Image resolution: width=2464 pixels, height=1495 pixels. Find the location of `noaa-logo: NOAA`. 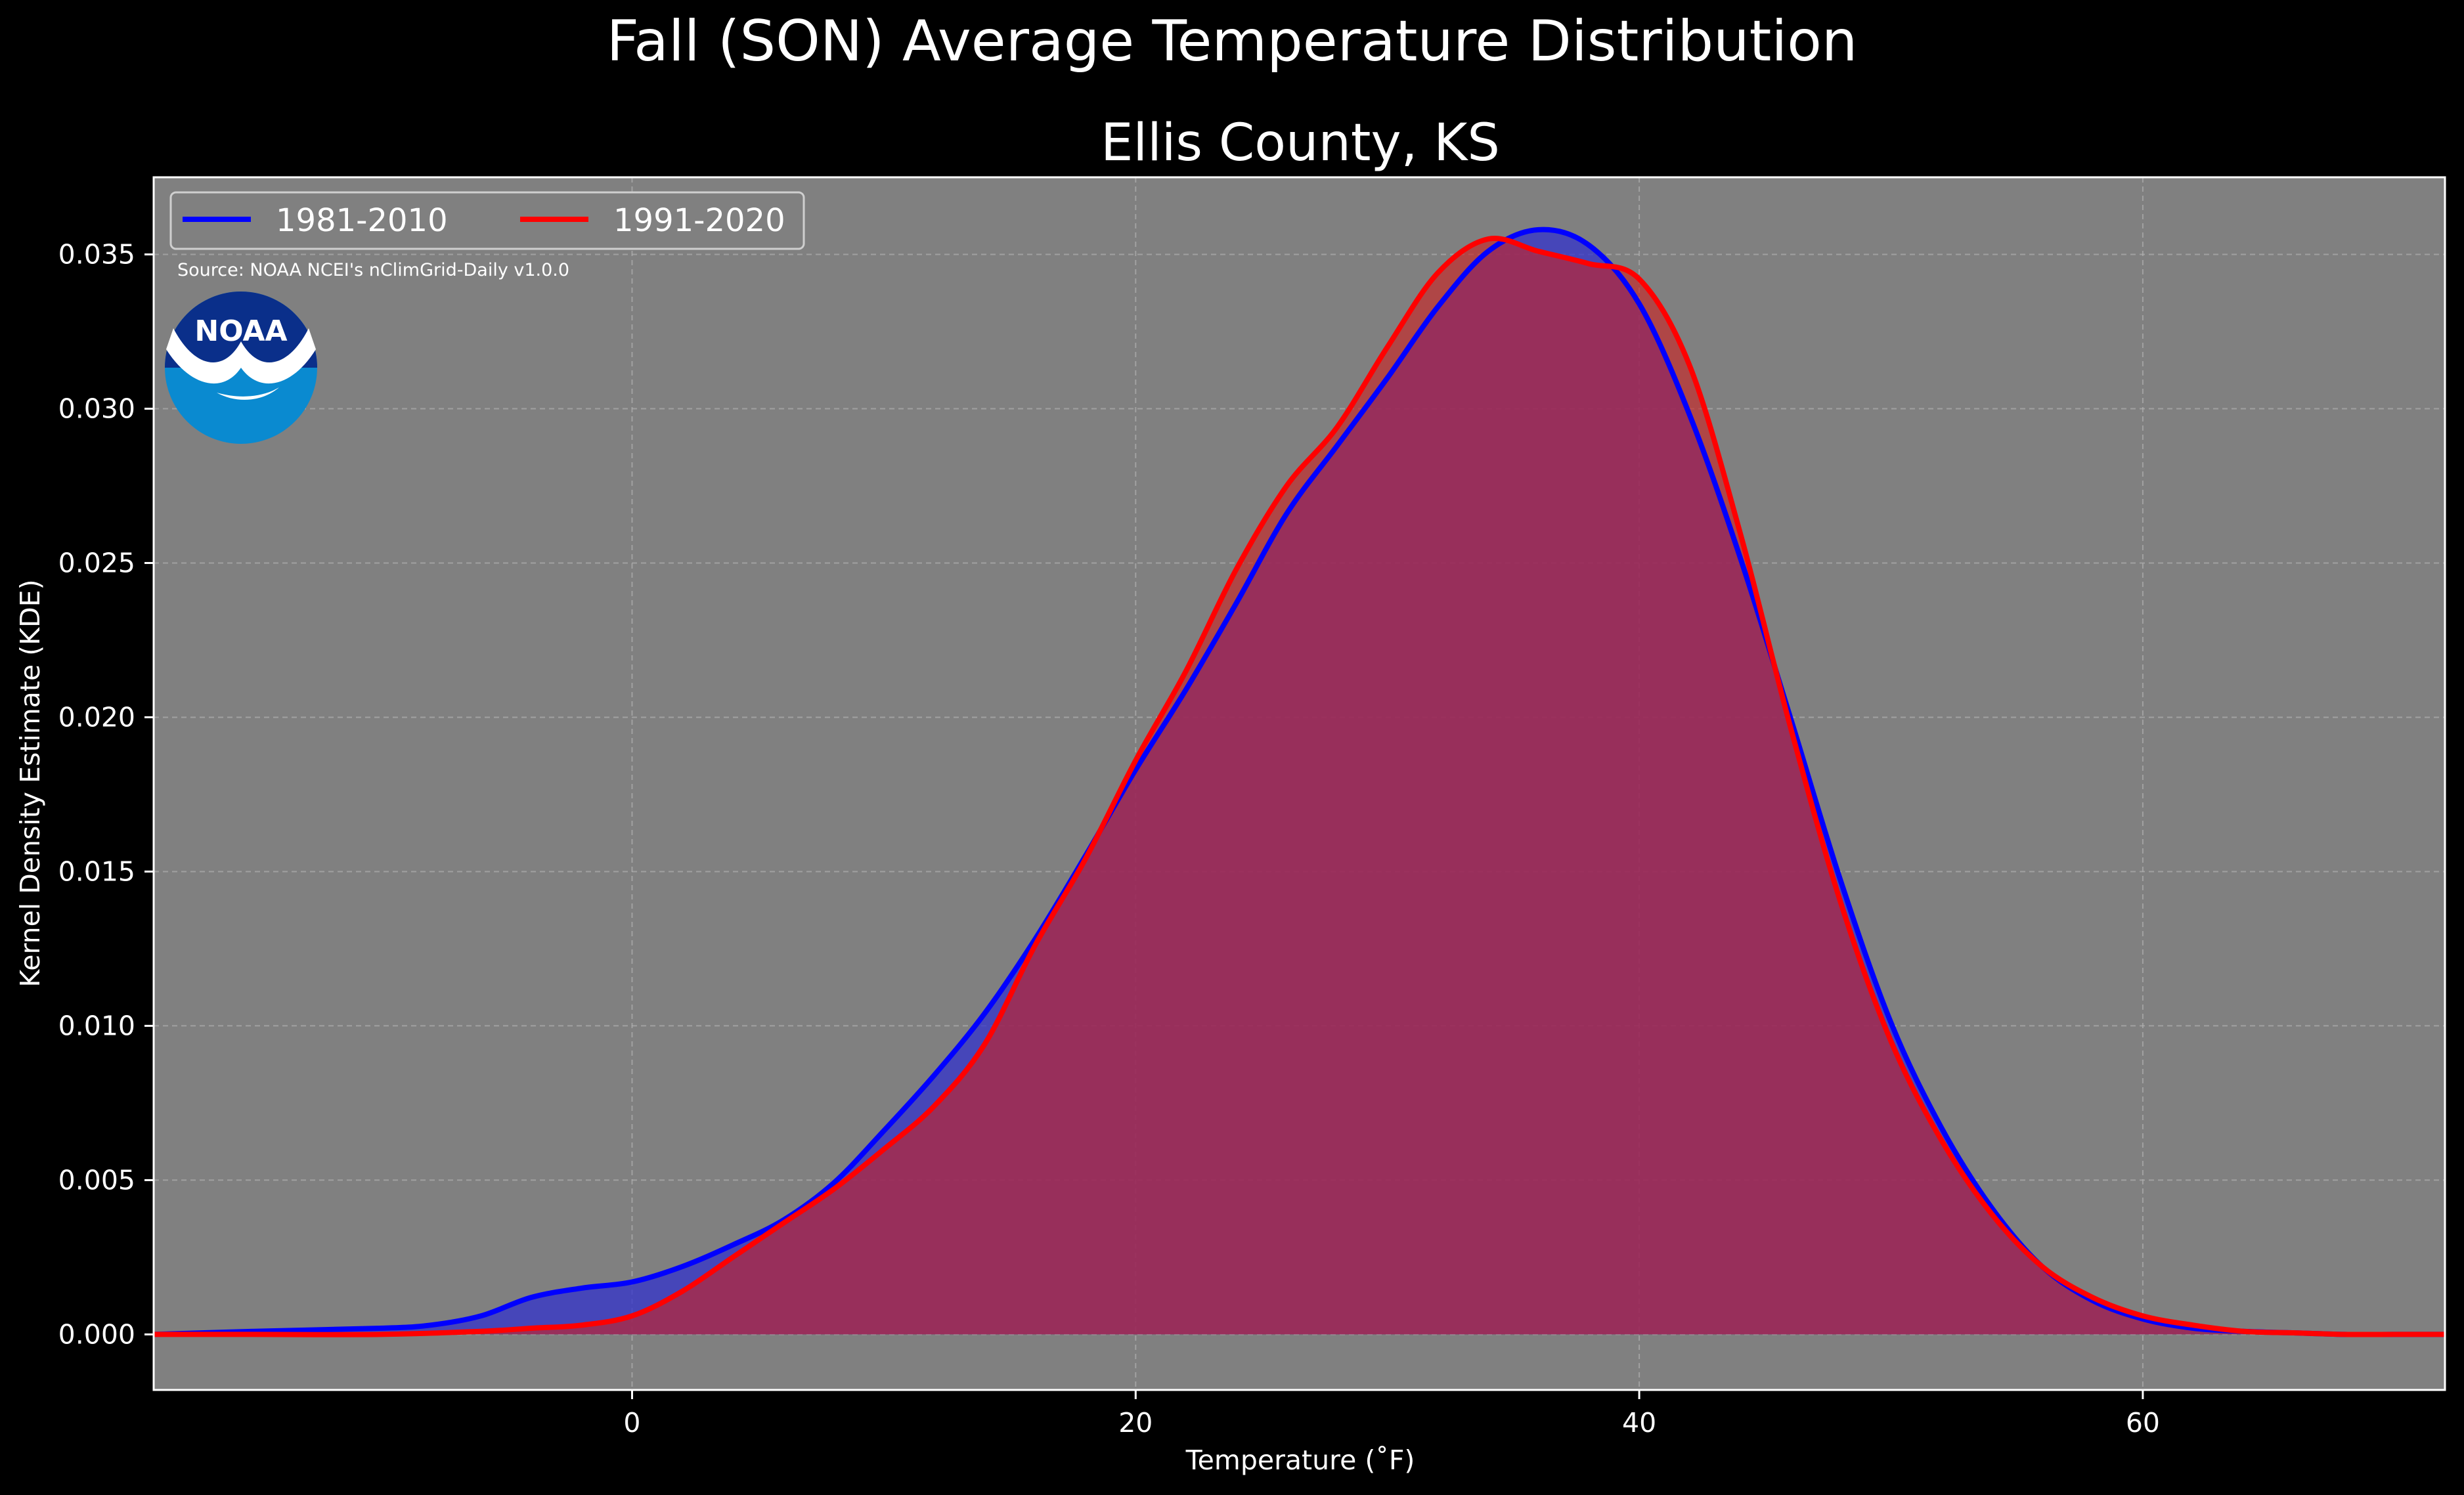

noaa-logo: NOAA is located at coordinates (241, 368).